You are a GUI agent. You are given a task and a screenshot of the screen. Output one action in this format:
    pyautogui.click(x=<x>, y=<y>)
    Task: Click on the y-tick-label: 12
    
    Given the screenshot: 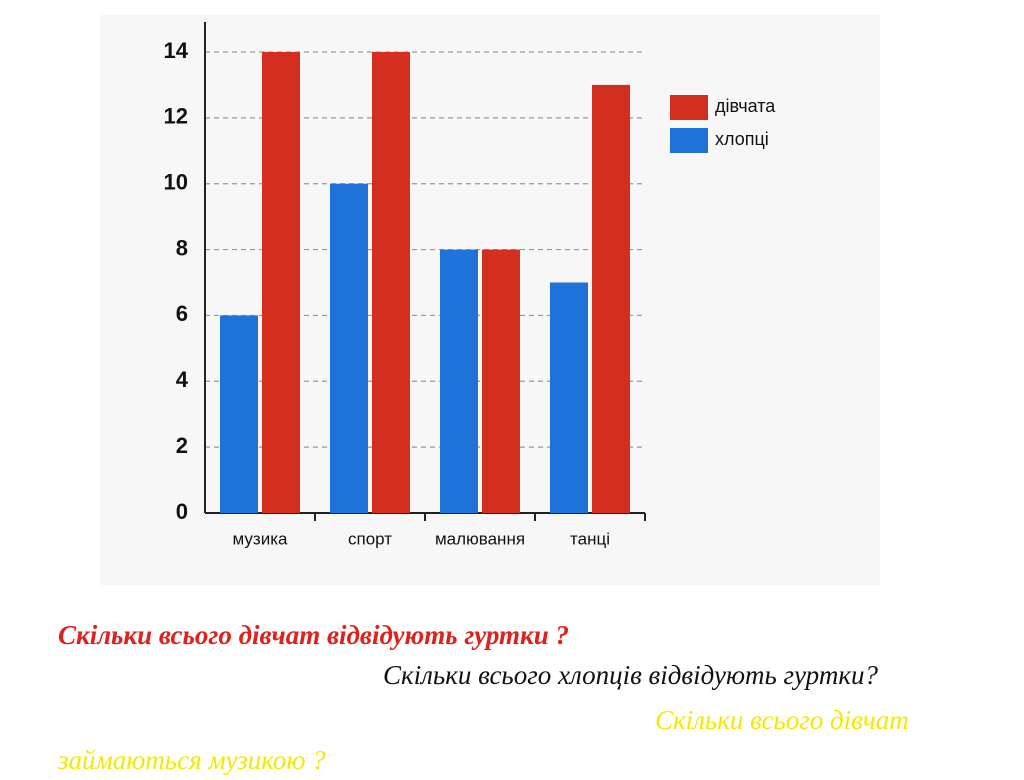 What is the action you would take?
    pyautogui.click(x=176, y=116)
    